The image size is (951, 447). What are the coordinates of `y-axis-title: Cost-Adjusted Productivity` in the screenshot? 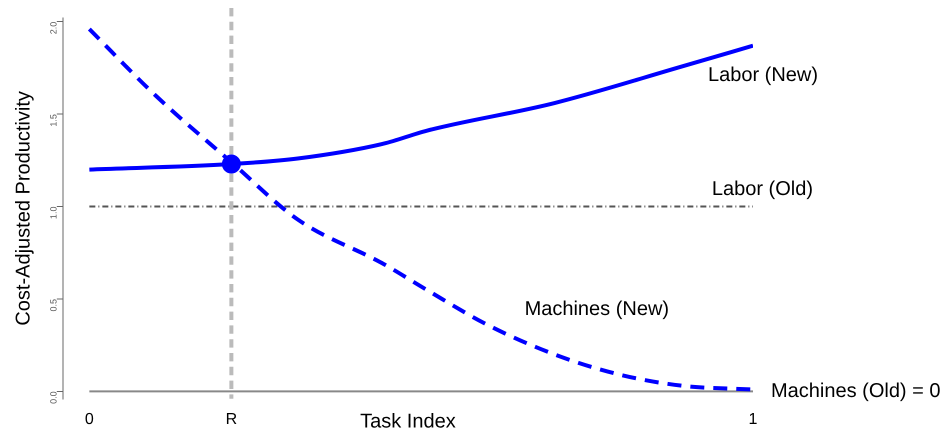 It's located at (23, 208).